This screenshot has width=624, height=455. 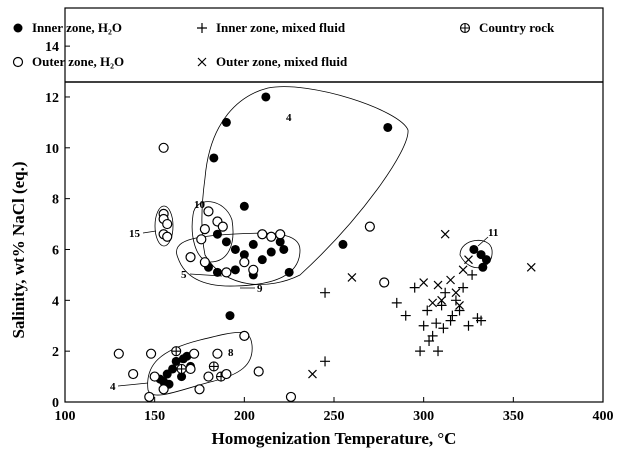 I want to click on annotation: 10, so click(x=200, y=205).